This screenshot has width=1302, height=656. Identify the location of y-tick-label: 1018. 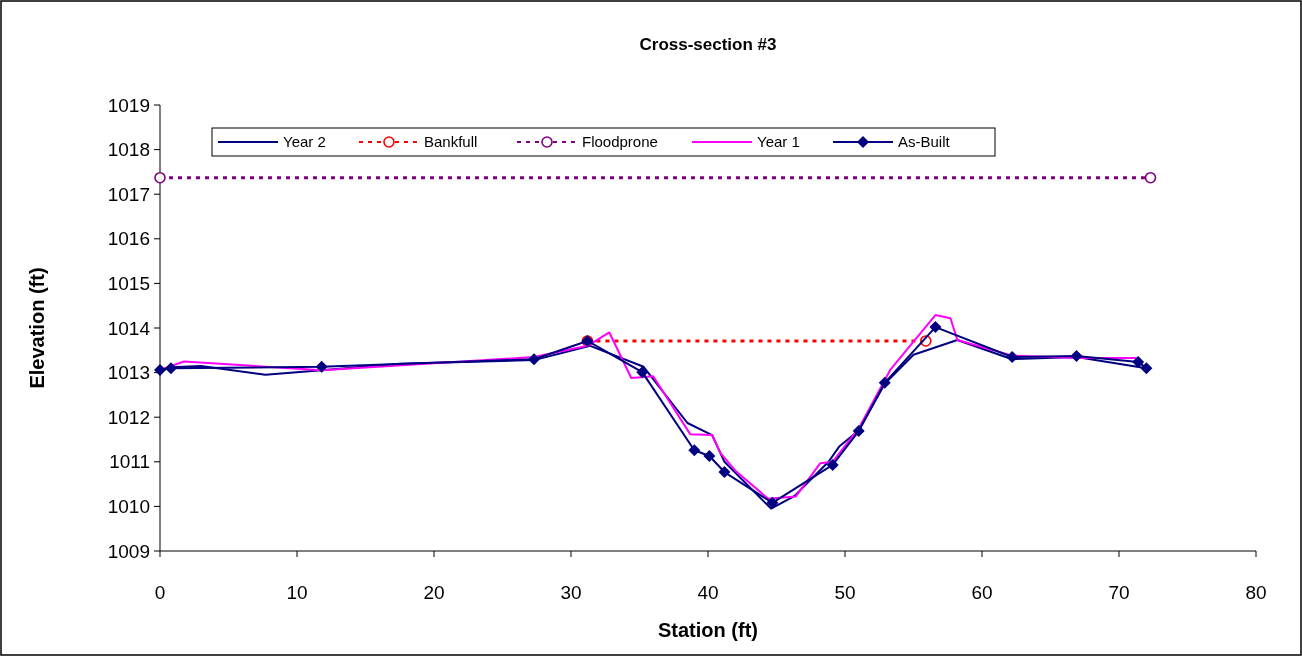
(128, 150).